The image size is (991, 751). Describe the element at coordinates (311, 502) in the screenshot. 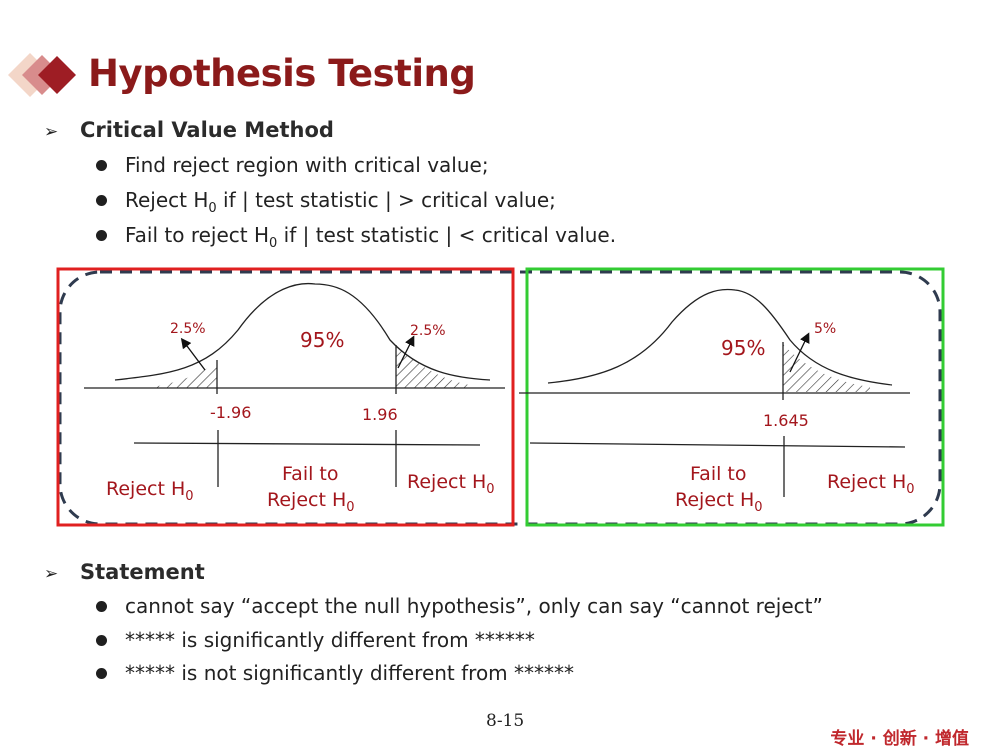

I see `region-fail-2: Reject H0` at that location.